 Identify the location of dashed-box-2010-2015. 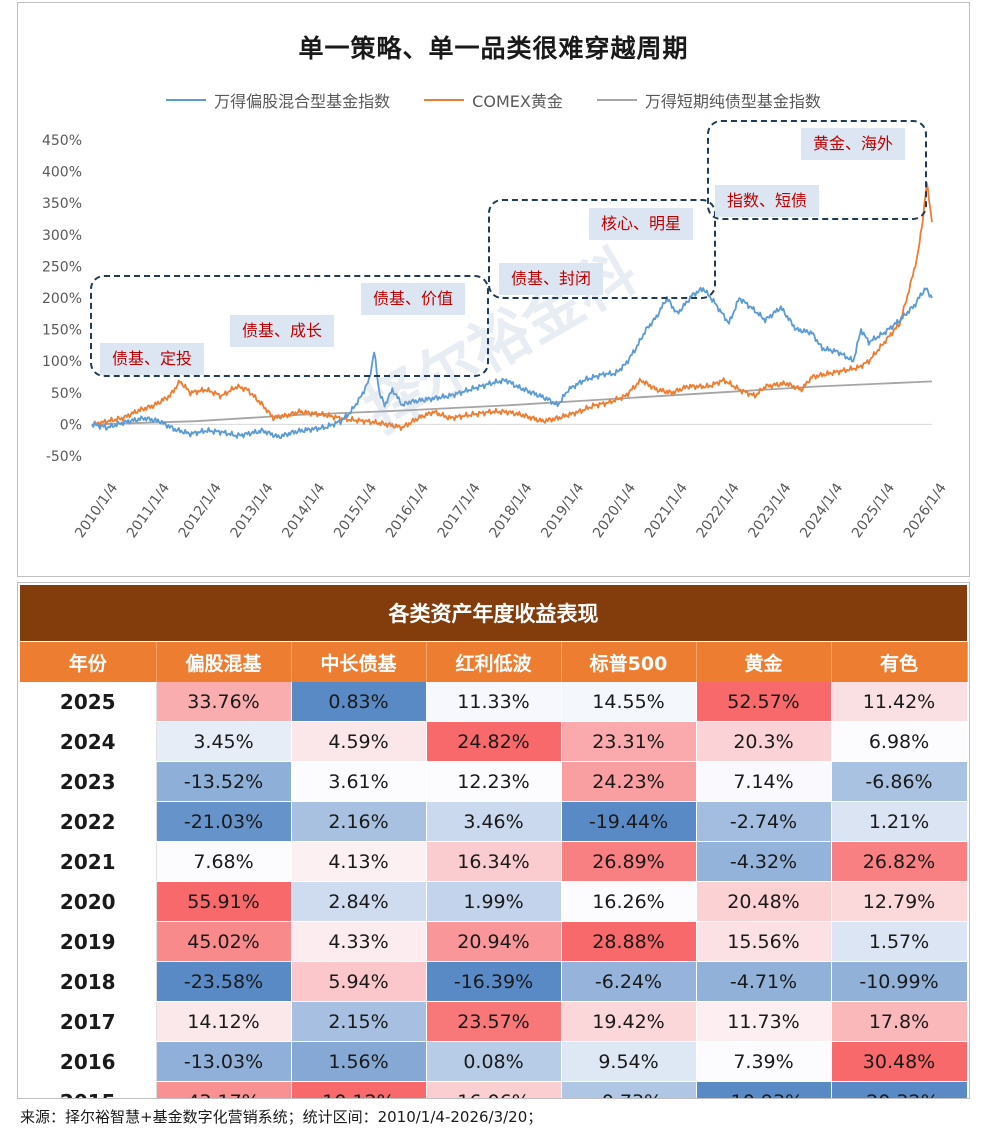
(289, 326).